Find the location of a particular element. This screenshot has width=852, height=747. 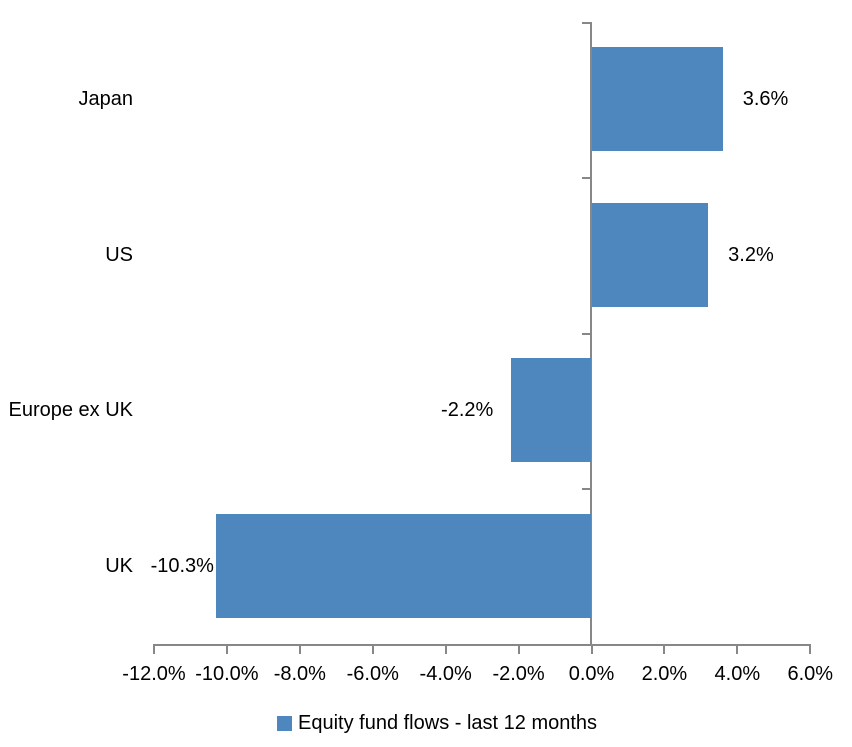

legend-label: Equity fund flows - last 12 months is located at coordinates (448, 723).